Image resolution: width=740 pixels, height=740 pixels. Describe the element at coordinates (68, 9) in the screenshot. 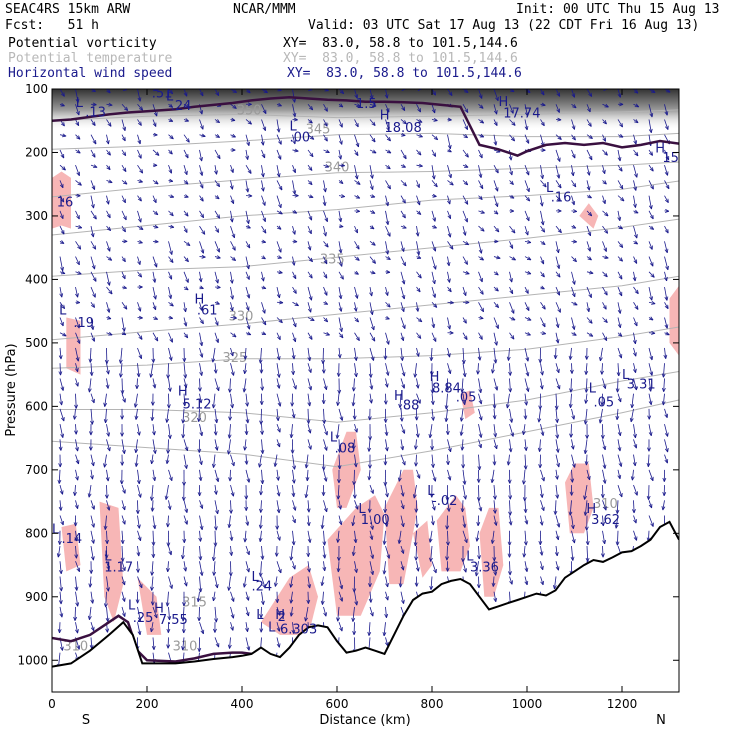

I see `model-title: SEAC4RS 15km ARW` at that location.